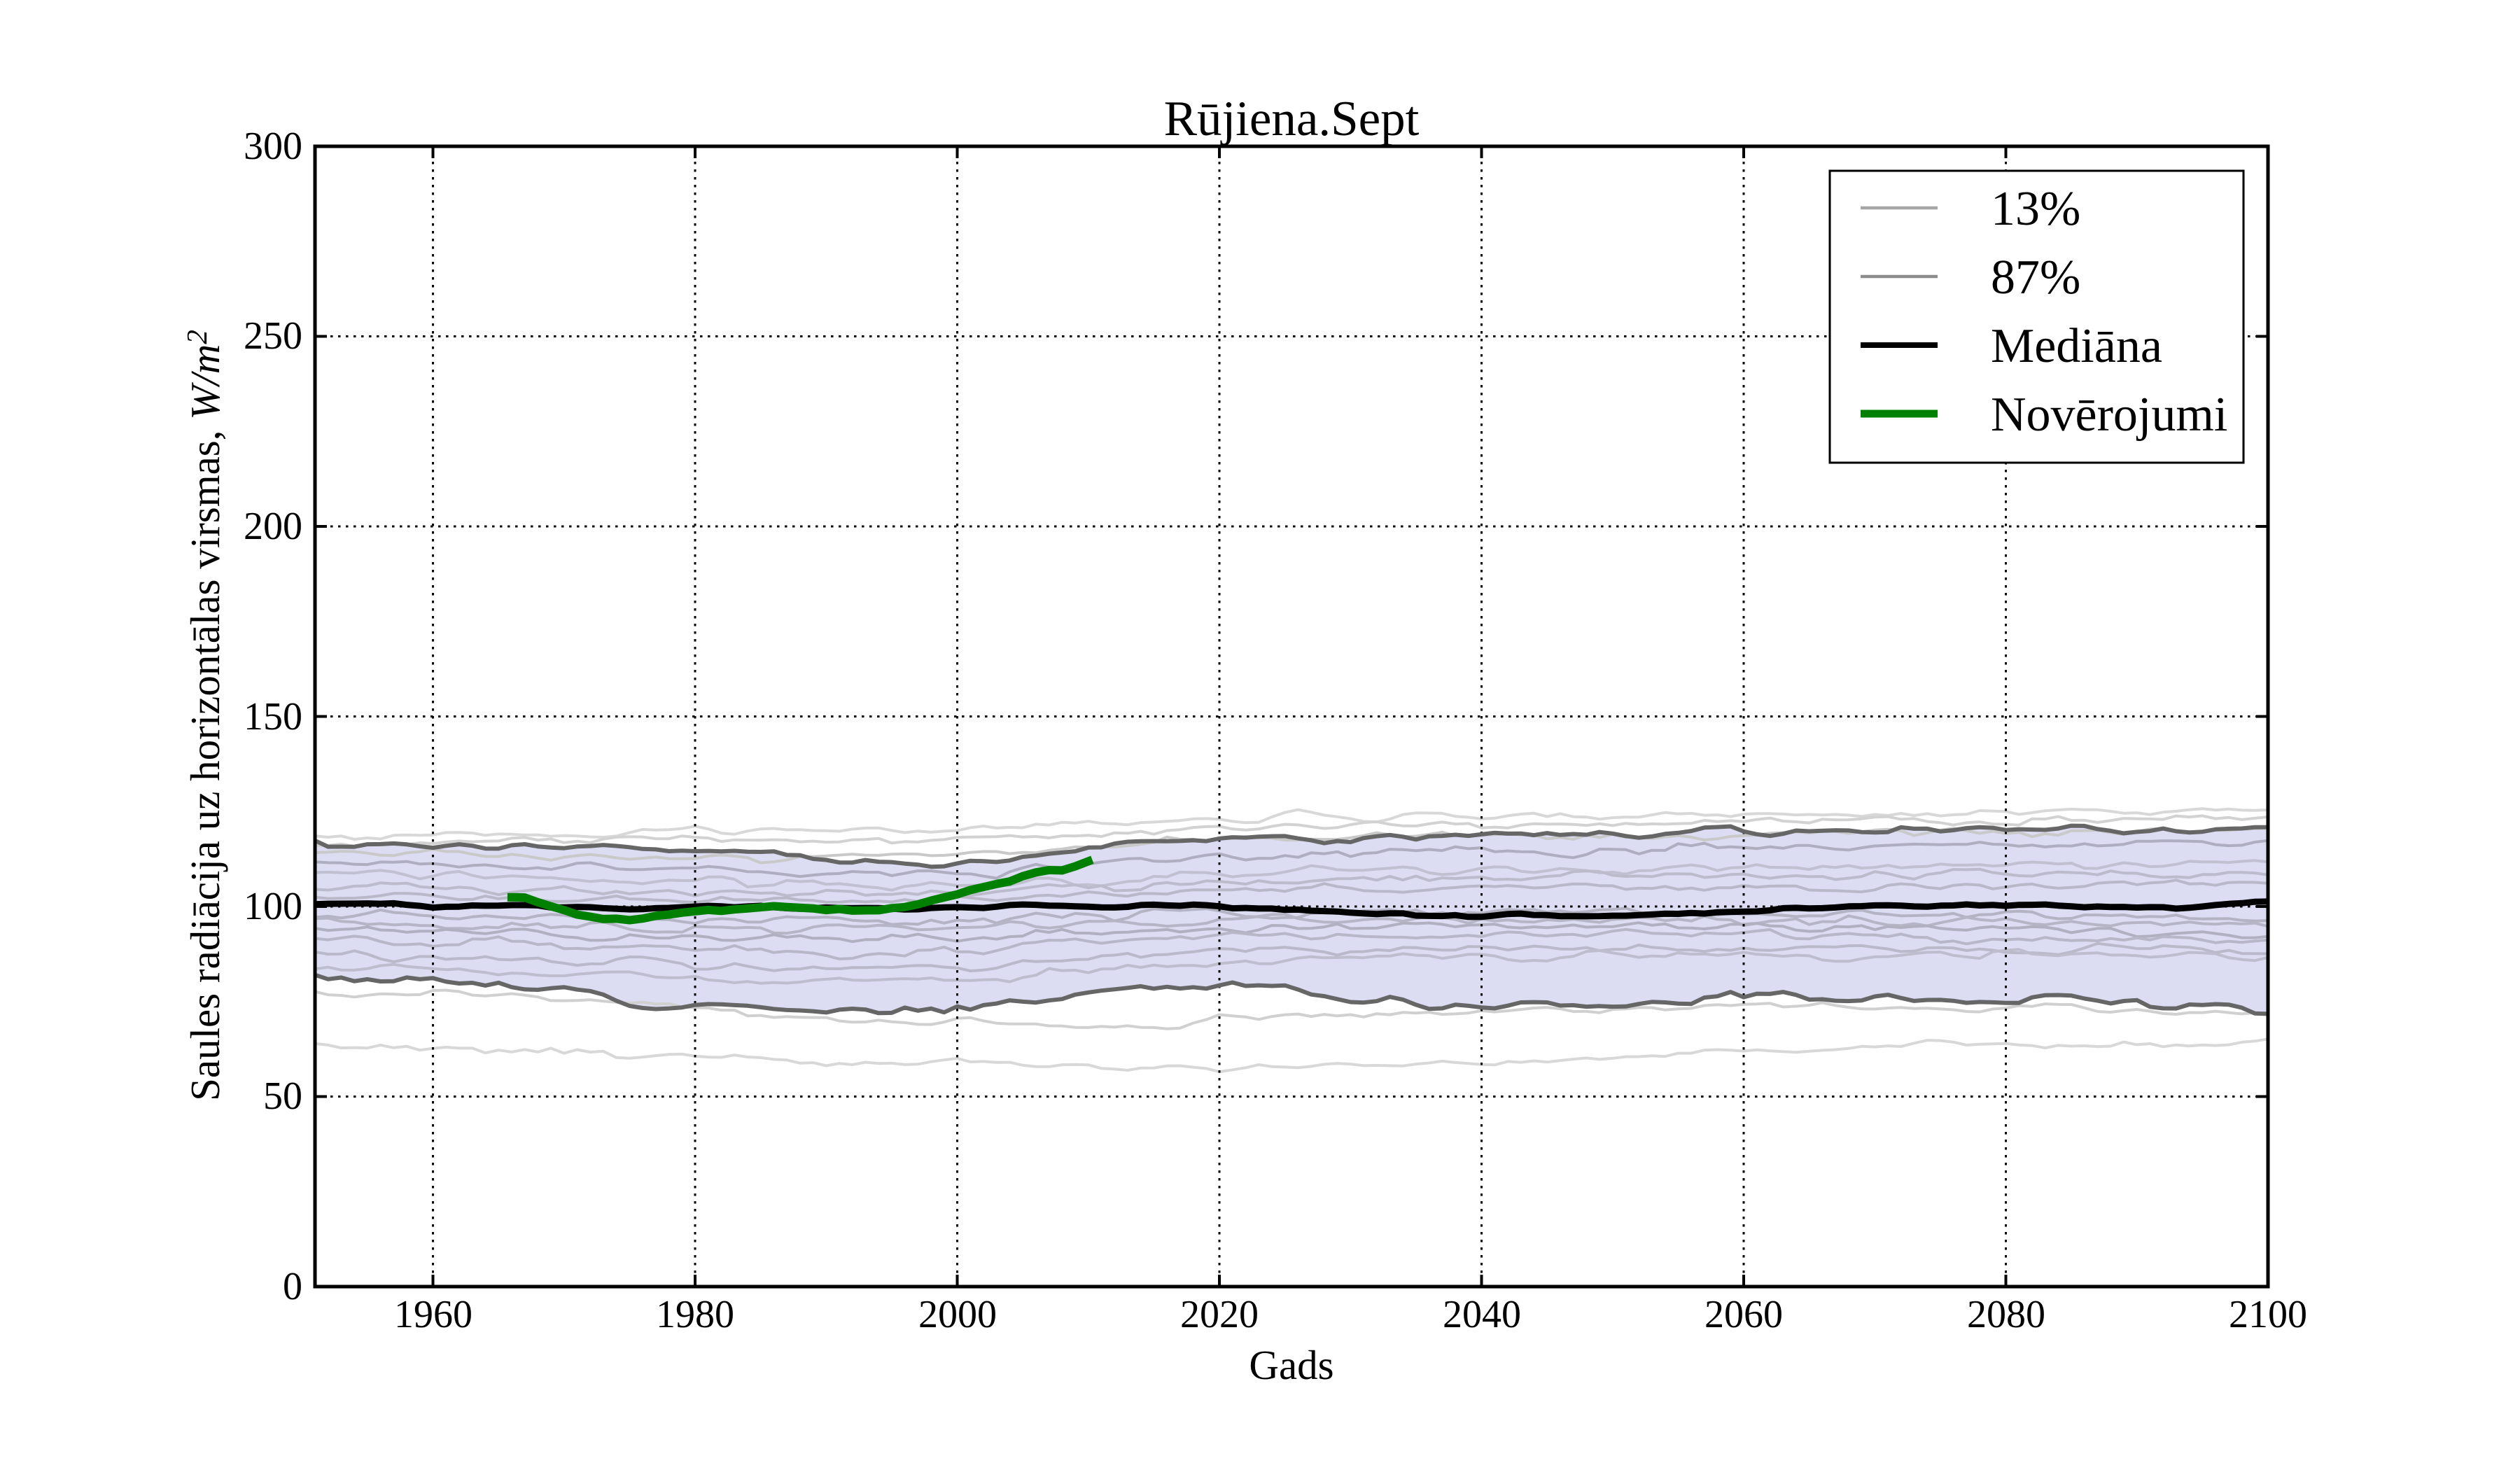  Describe the element at coordinates (273, 336) in the screenshot. I see `svg-text: 250` at that location.